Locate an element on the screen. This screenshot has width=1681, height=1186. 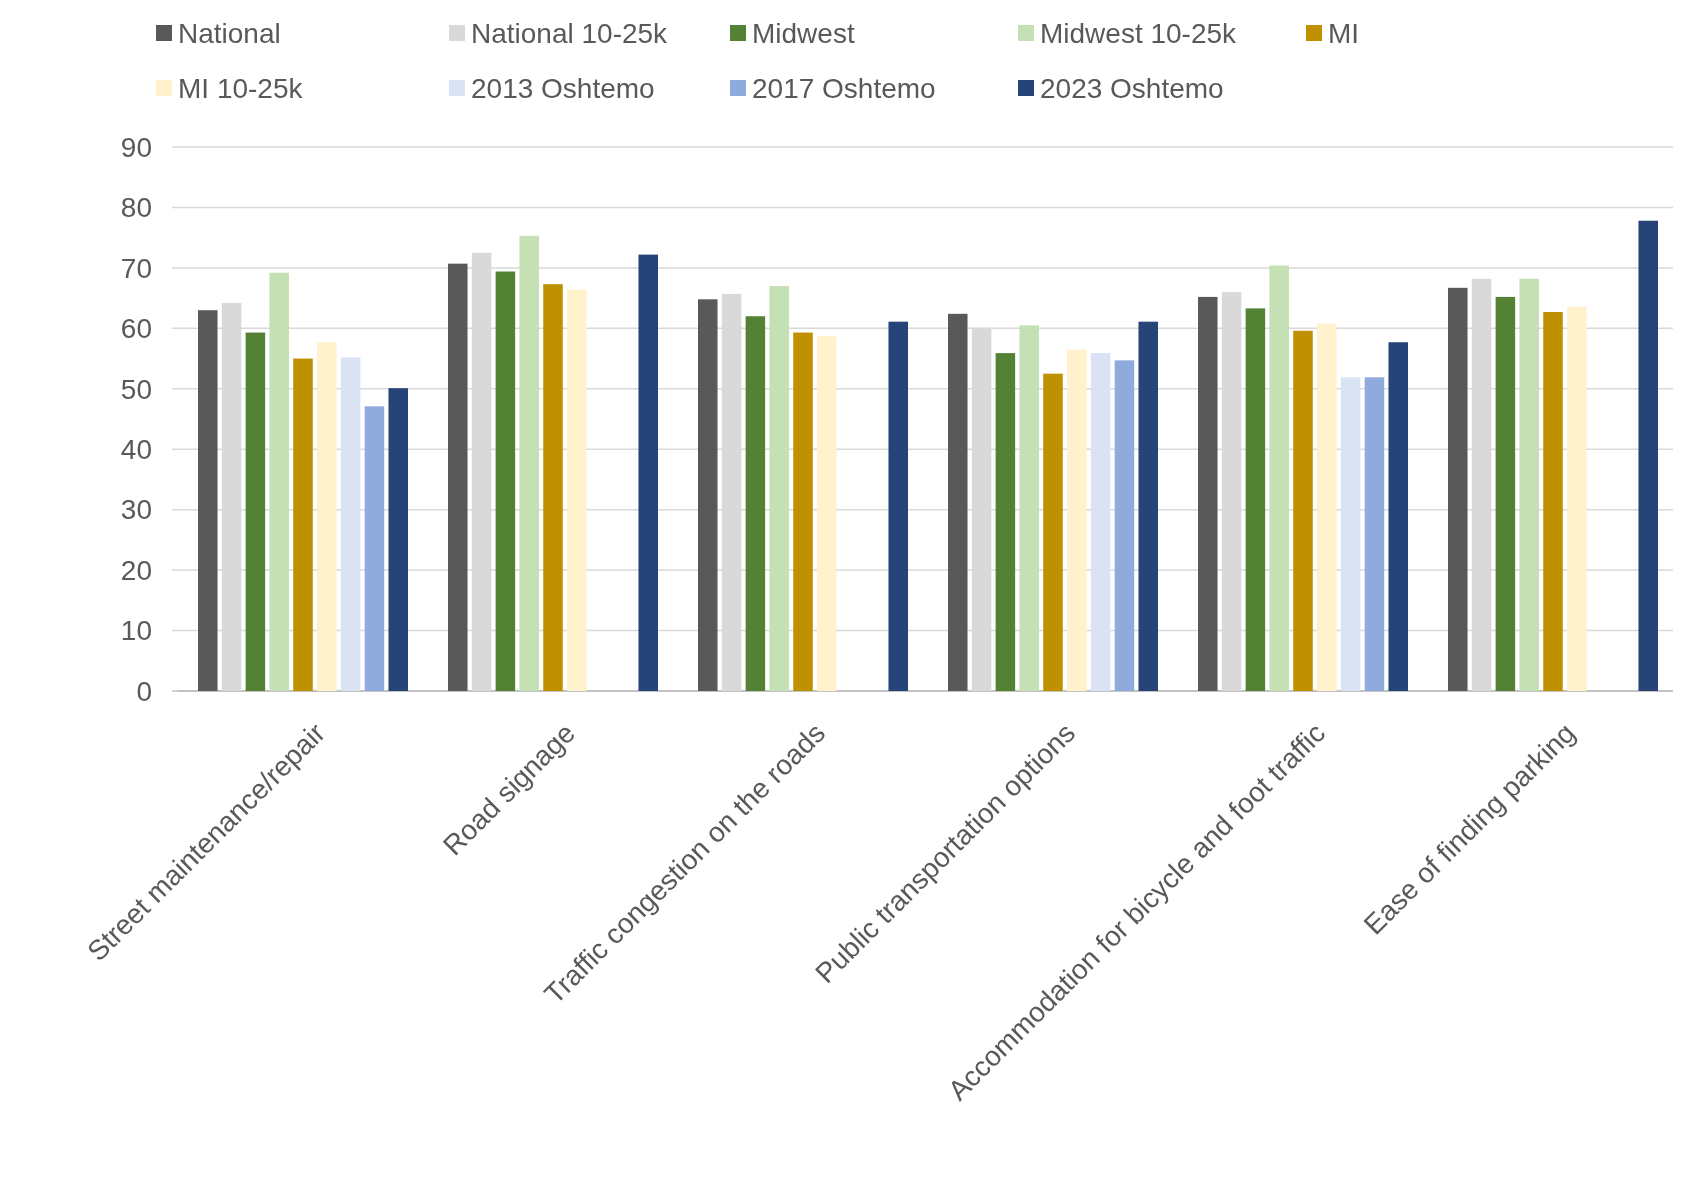
legend-label: 2023 Oshtemo is located at coordinates (1132, 88).